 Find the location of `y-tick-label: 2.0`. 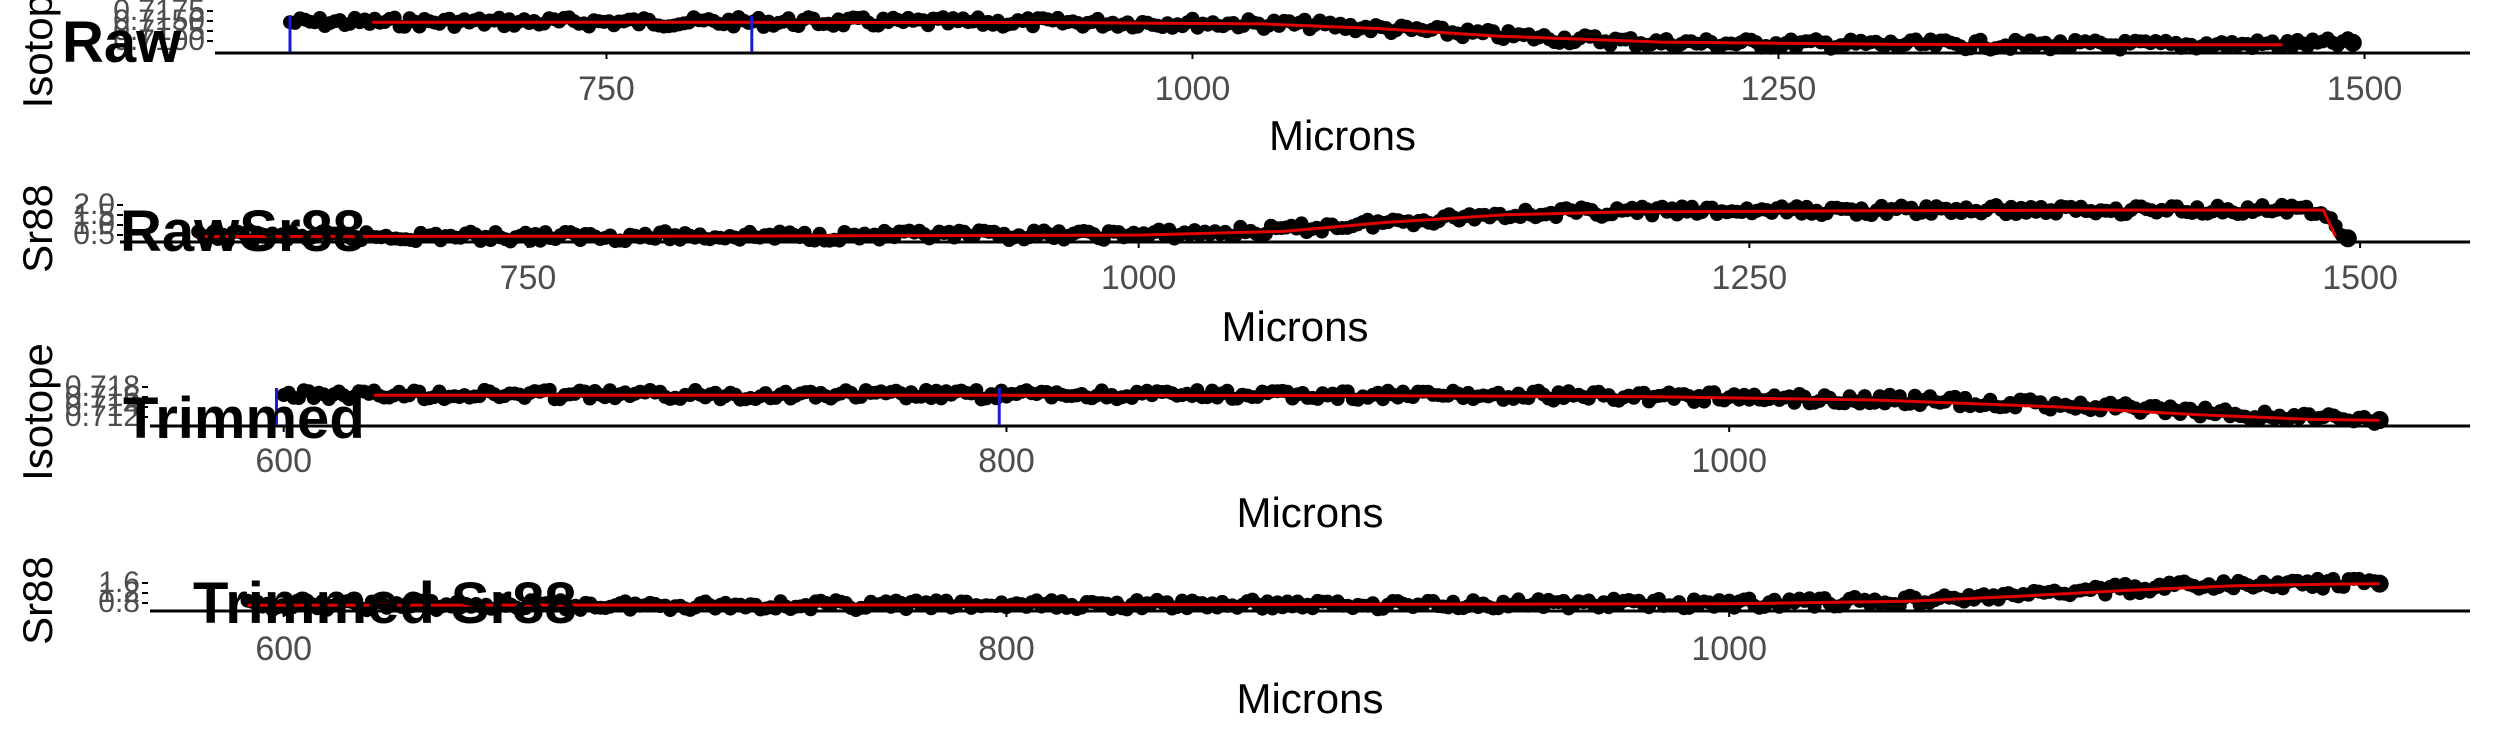

y-tick-label: 2.0 is located at coordinates (94, 204).